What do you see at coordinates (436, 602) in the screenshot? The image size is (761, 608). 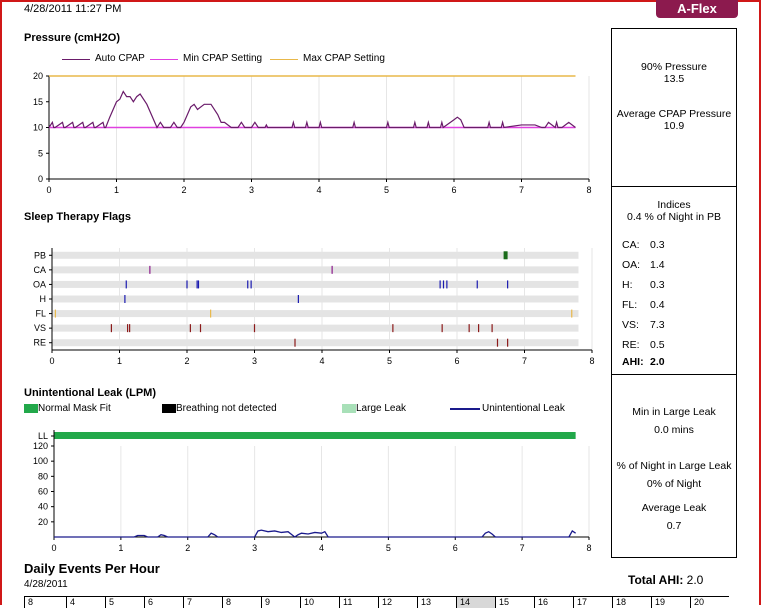 I see `hour-cell: 13` at bounding box center [436, 602].